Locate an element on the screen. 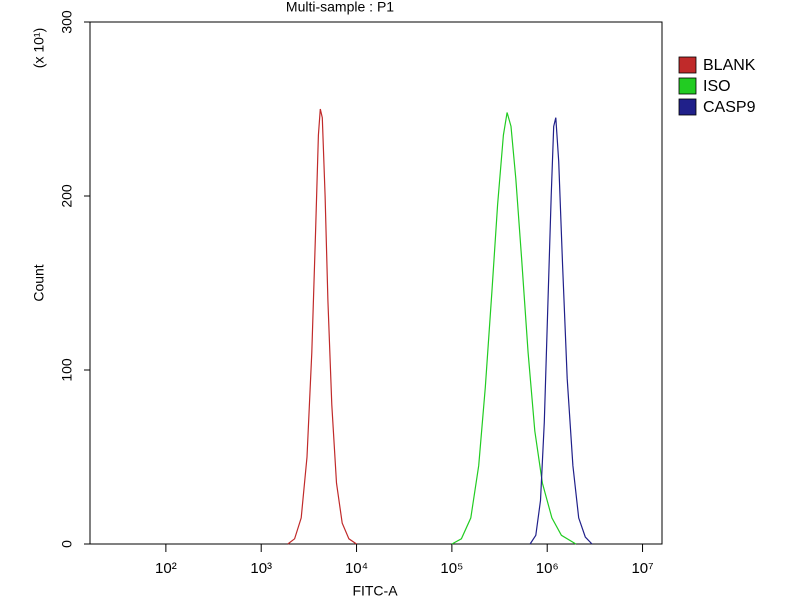 The height and width of the screenshot is (600, 800). legend-label: ISO is located at coordinates (717, 86).